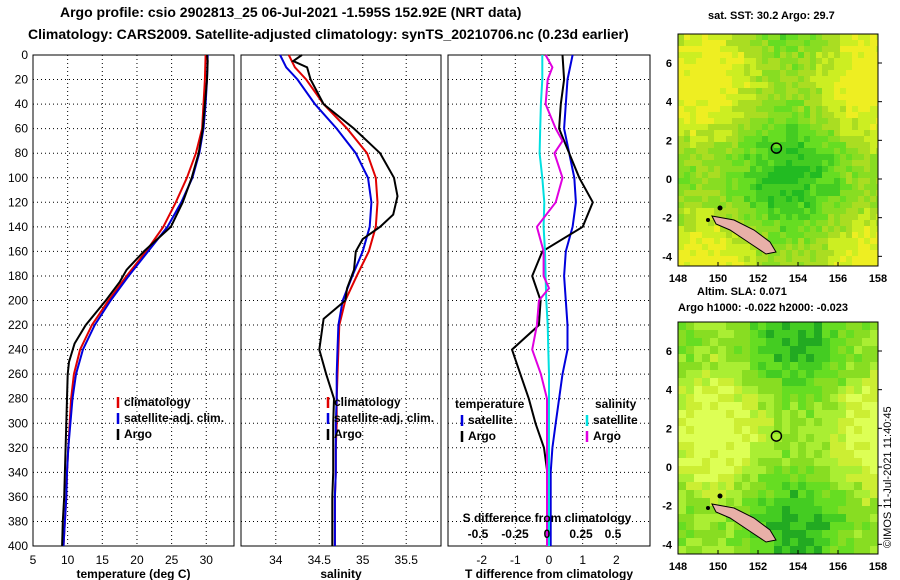  I want to click on top-tick-label: 0, so click(547, 534).